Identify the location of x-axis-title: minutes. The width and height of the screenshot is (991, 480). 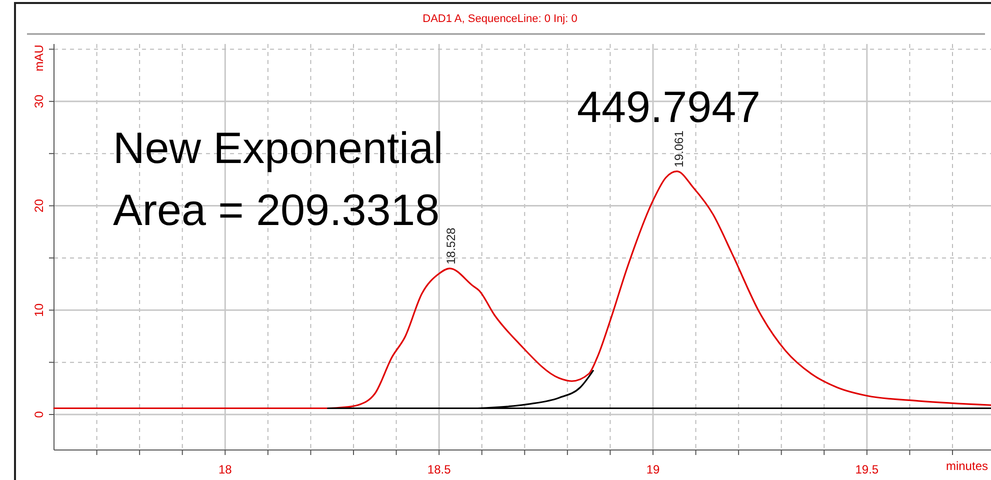
(967, 466).